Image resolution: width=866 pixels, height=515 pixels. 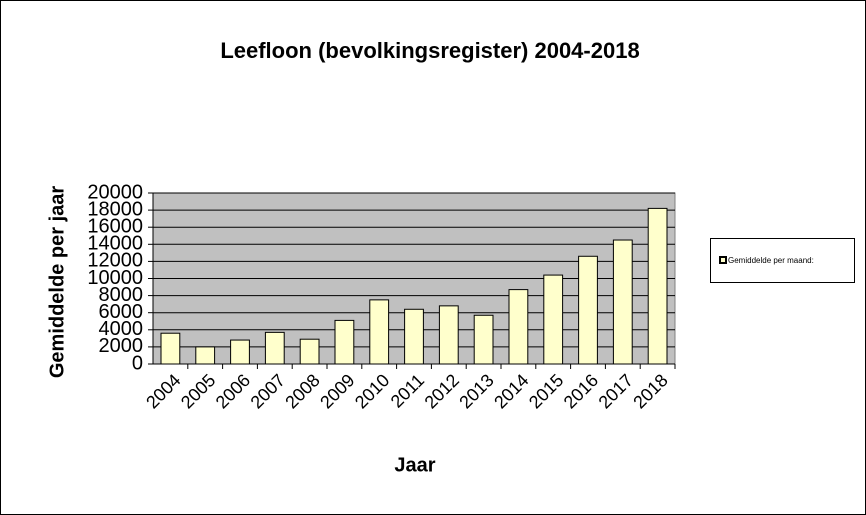 What do you see at coordinates (57, 282) in the screenshot?
I see `y-axis-label: Gemiddelde per jaar` at bounding box center [57, 282].